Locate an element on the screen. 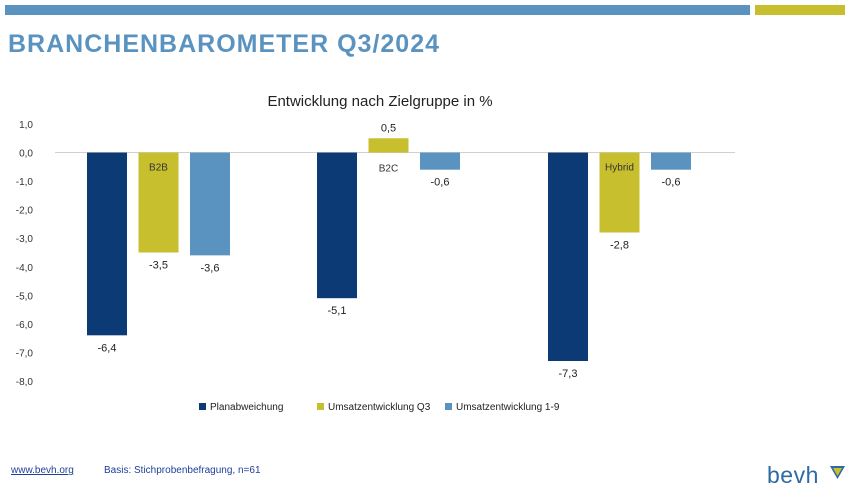 The width and height of the screenshot is (850, 492). legend-label: Umsatzentwicklung 1-9 is located at coordinates (508, 407).